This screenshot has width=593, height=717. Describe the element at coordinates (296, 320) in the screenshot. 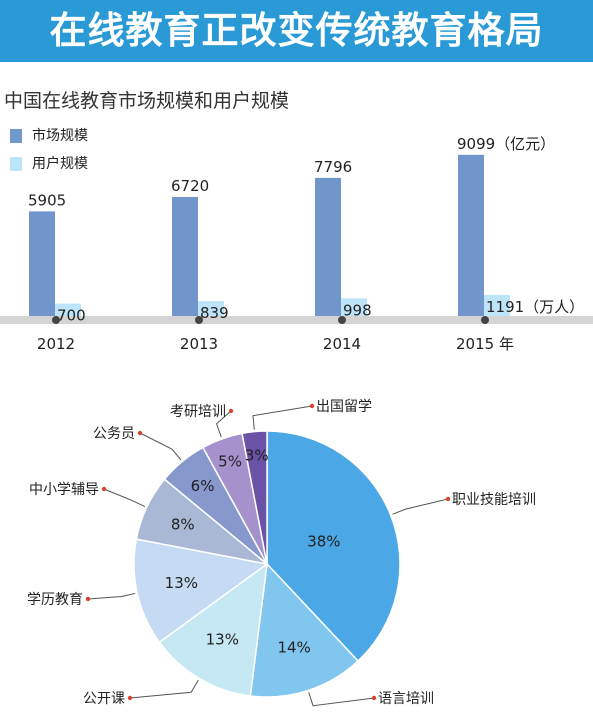

I see `x-axis` at that location.